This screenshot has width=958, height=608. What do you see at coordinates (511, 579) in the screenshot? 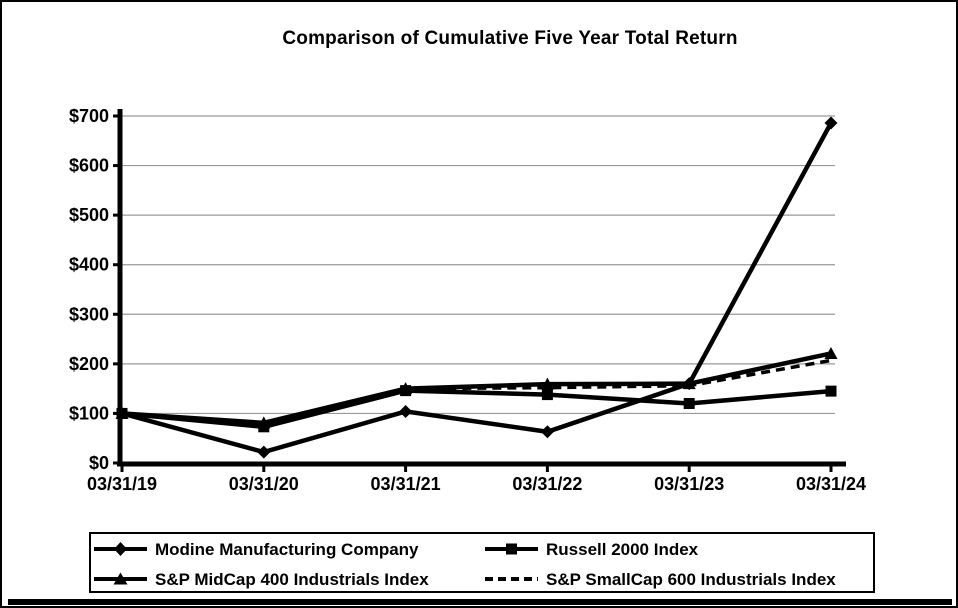
I see `dashed-line-icon` at bounding box center [511, 579].